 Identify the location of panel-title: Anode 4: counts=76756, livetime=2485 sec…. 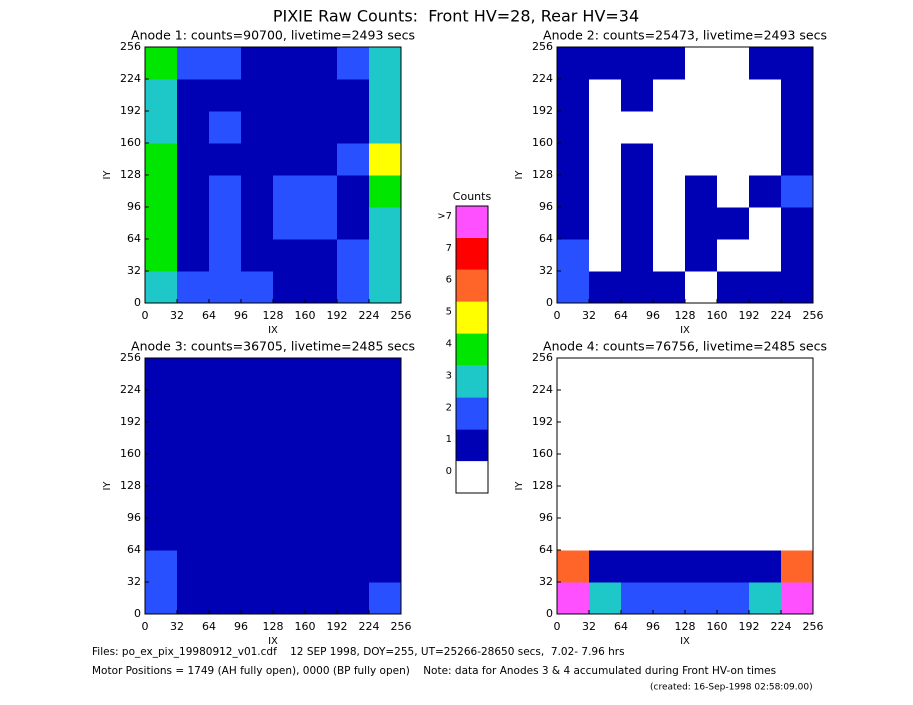
(685, 346).